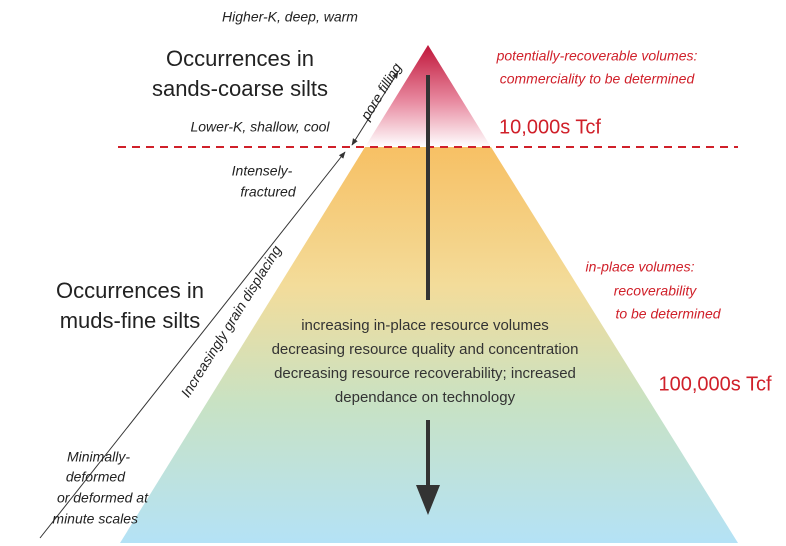  I want to click on note: commerciality to be determined, so click(598, 79).